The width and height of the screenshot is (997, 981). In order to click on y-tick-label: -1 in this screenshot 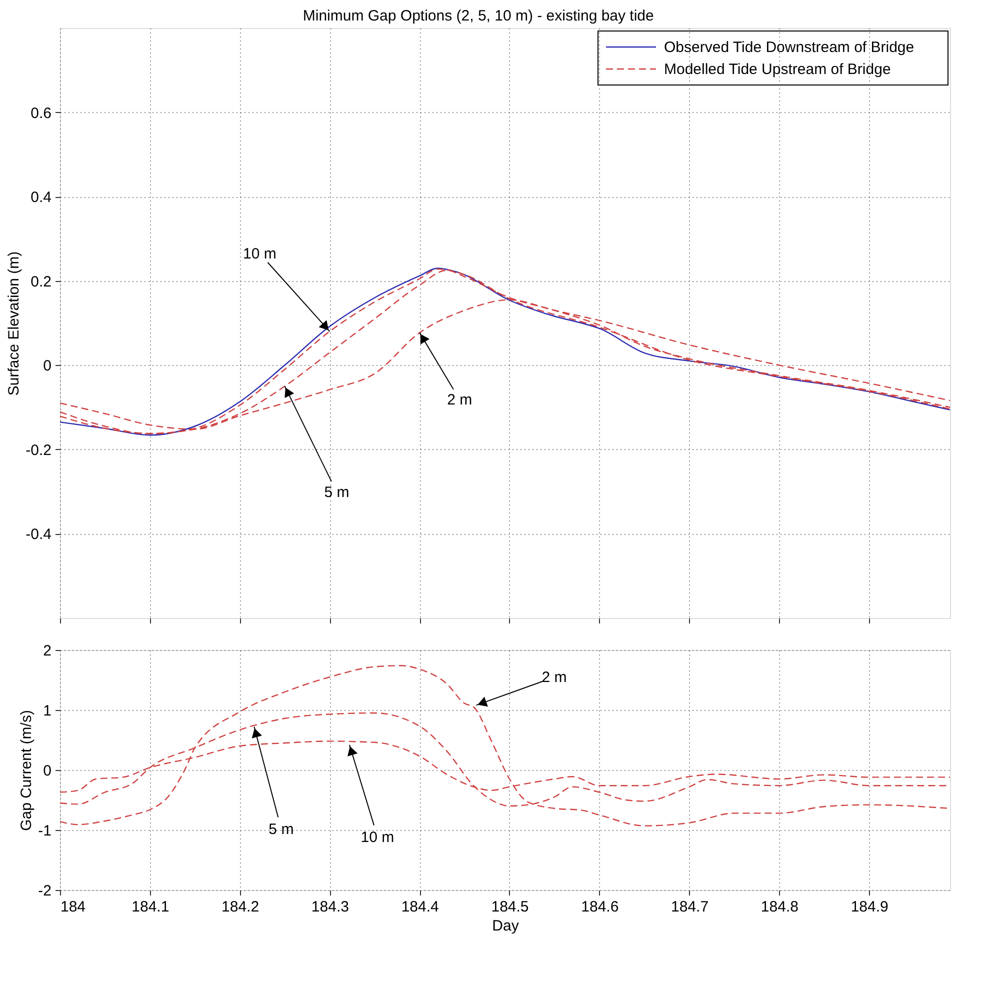, I will do `click(45, 831)`.